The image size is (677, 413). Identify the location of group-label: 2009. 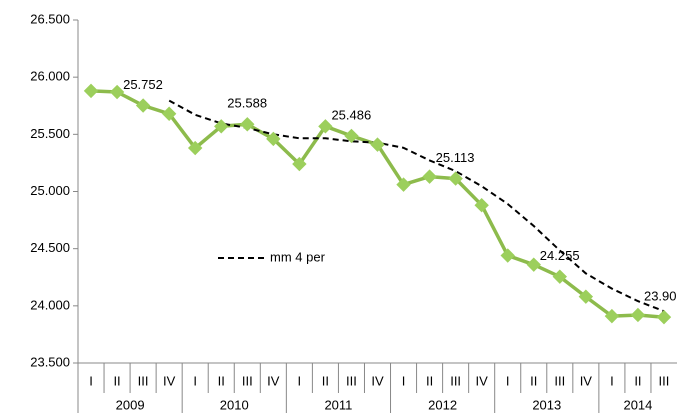
(130, 404).